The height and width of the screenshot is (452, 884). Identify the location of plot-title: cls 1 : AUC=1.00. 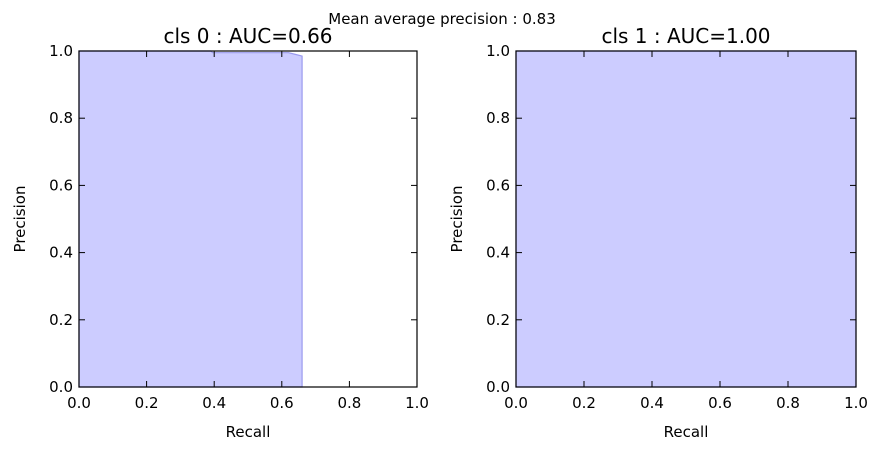
(685, 36).